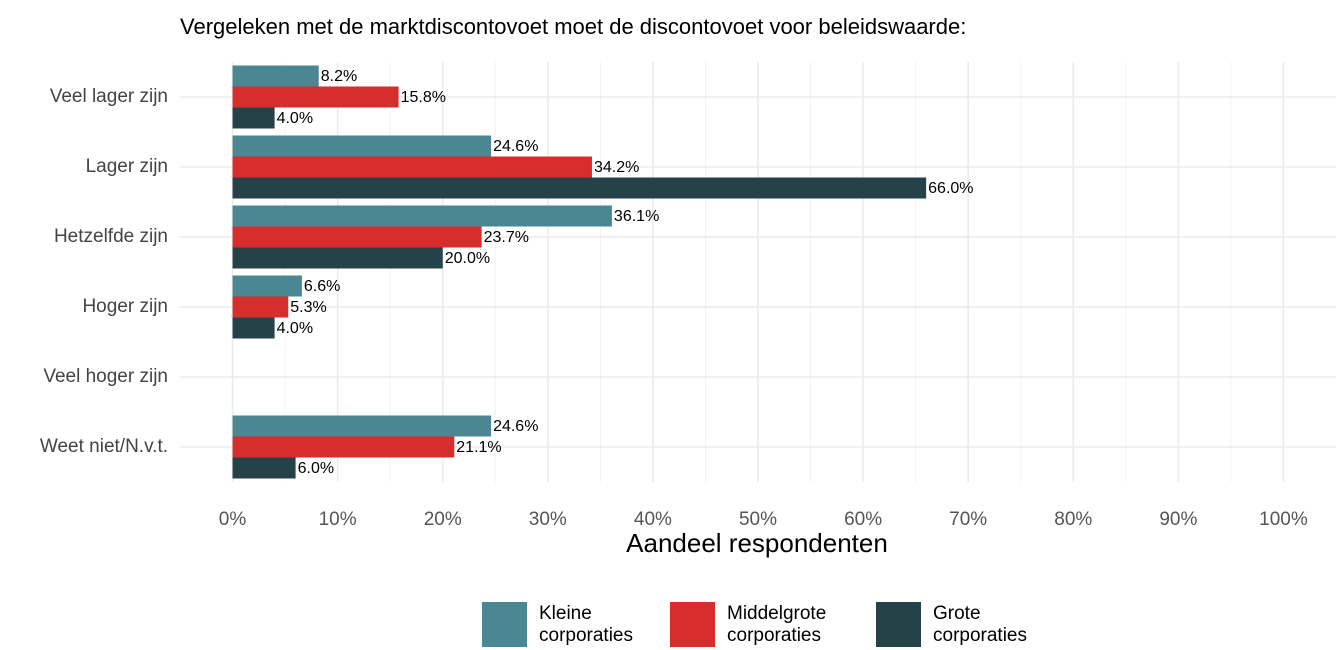 This screenshot has height=650, width=1343. What do you see at coordinates (316, 468) in the screenshot?
I see `value-label: 6.0%` at bounding box center [316, 468].